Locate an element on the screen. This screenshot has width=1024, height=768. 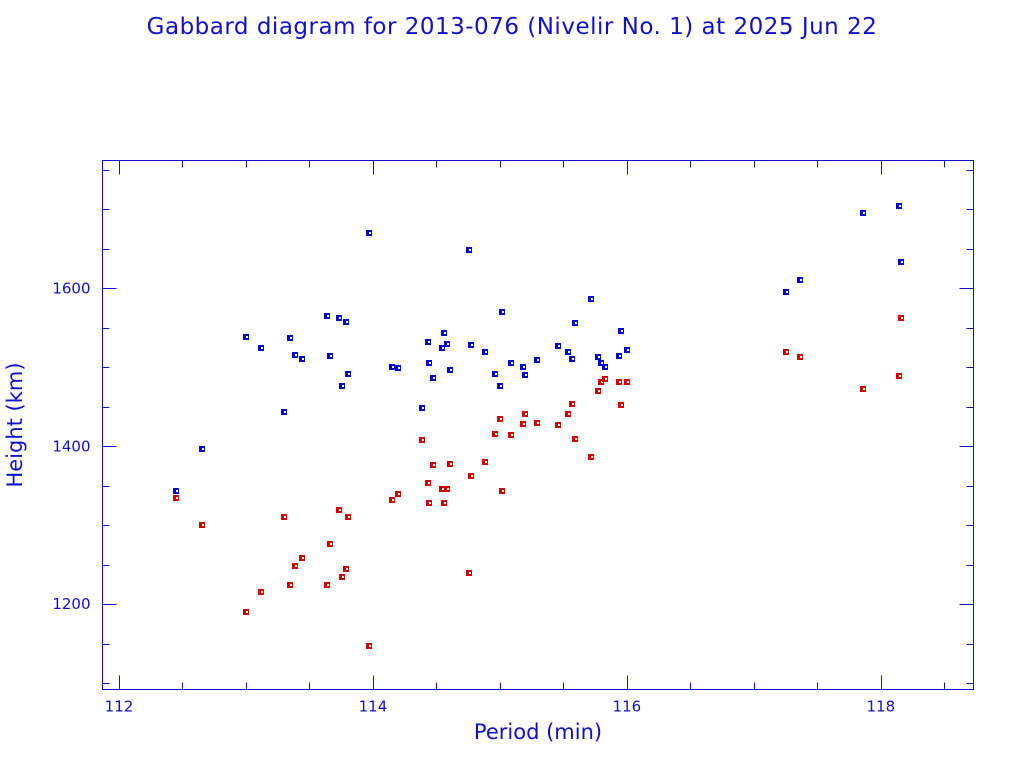
x-tick-label: 116 is located at coordinates (627, 707).